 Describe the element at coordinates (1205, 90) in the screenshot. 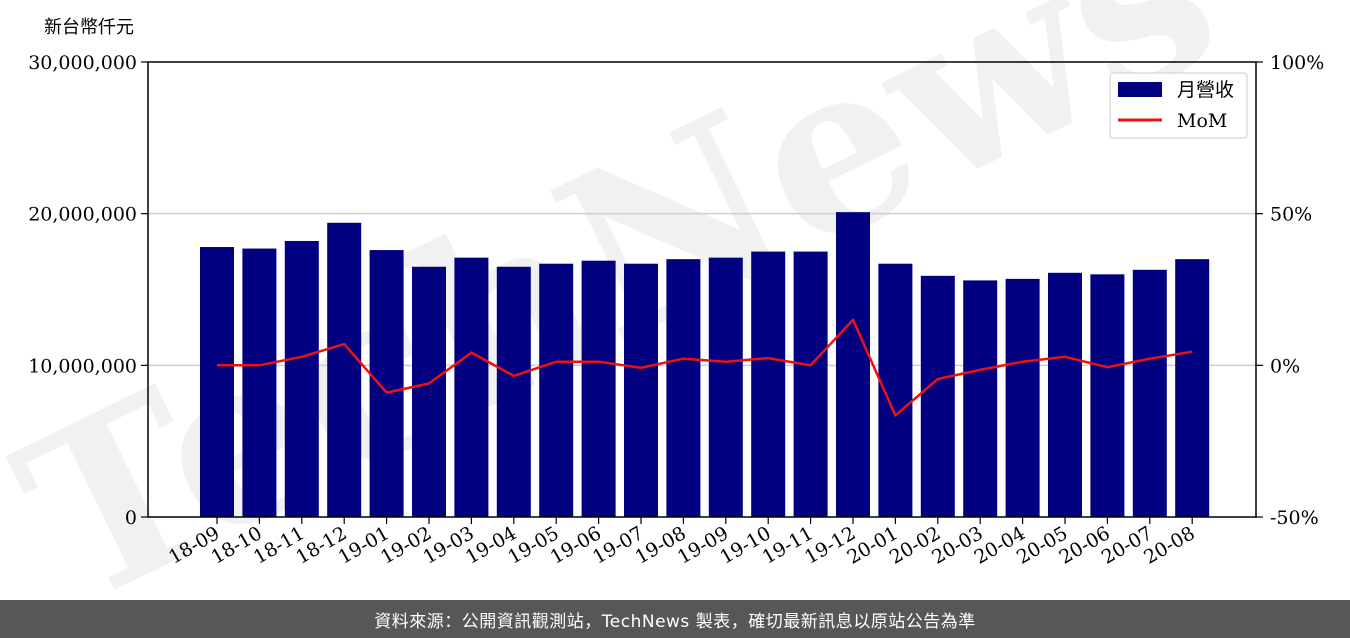

I see `legend-label-revenue: 月營收` at that location.